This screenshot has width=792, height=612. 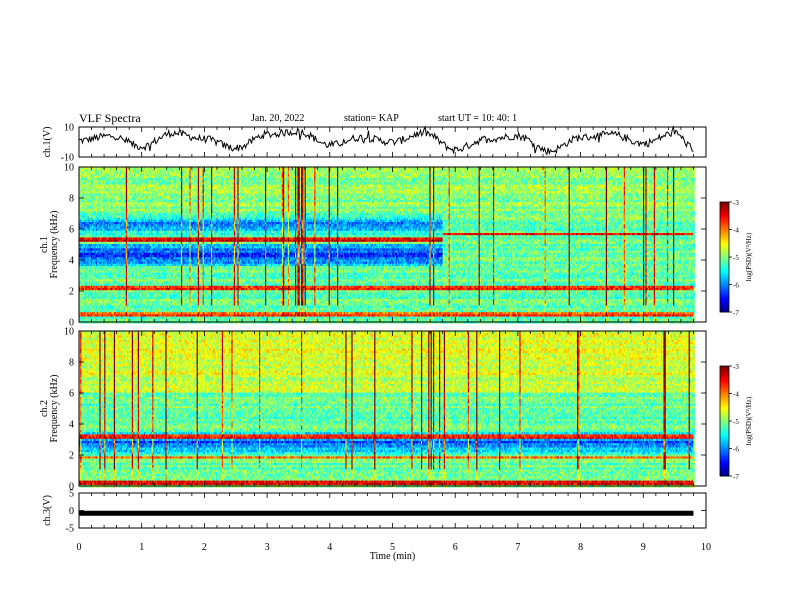 I want to click on ch1-spectrogram-y-tick-label: 6, so click(x=71, y=230).